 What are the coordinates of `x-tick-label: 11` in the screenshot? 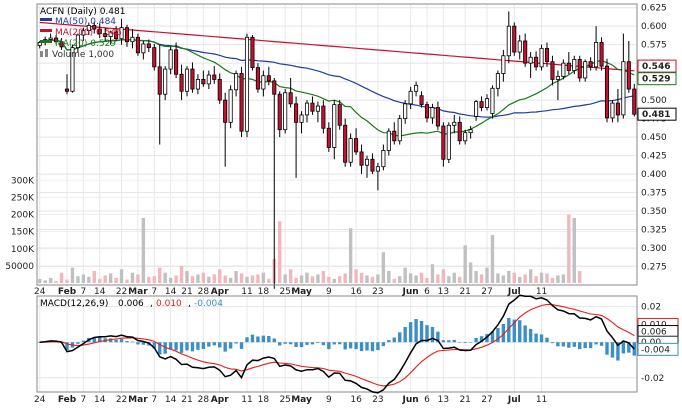 It's located at (246, 292).